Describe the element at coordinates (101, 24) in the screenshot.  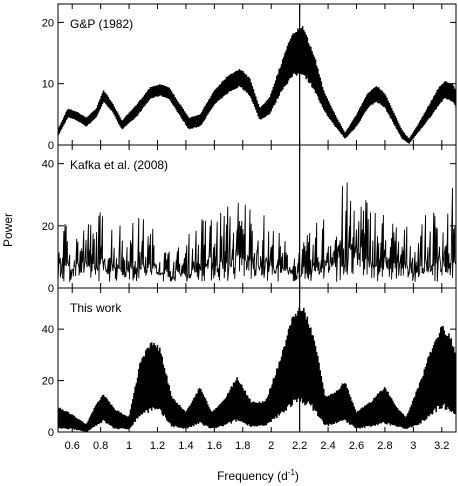
I see `panel-1-label: G&P (1982)` at that location.